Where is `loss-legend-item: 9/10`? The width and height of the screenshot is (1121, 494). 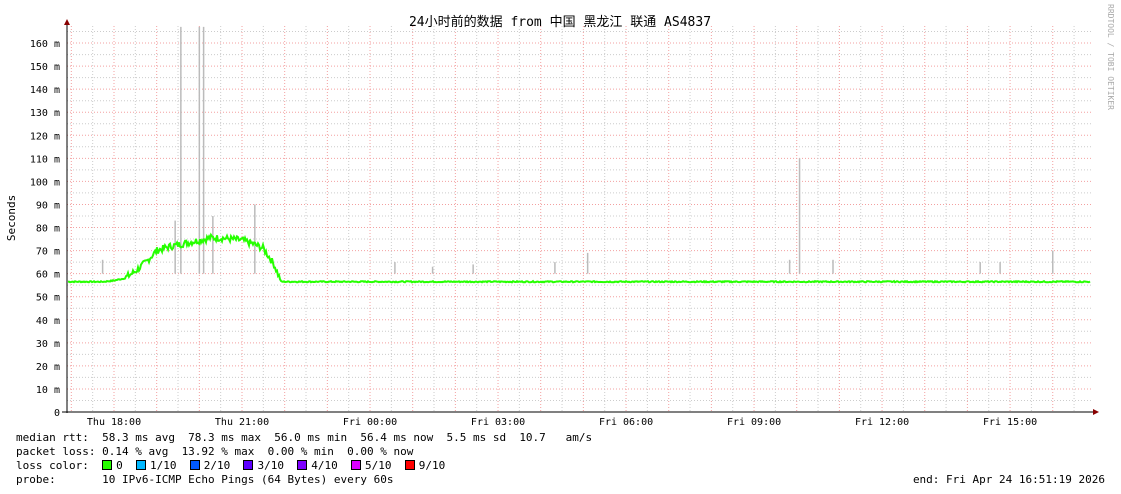
loss-legend-item: 9/10 is located at coordinates (431, 465).